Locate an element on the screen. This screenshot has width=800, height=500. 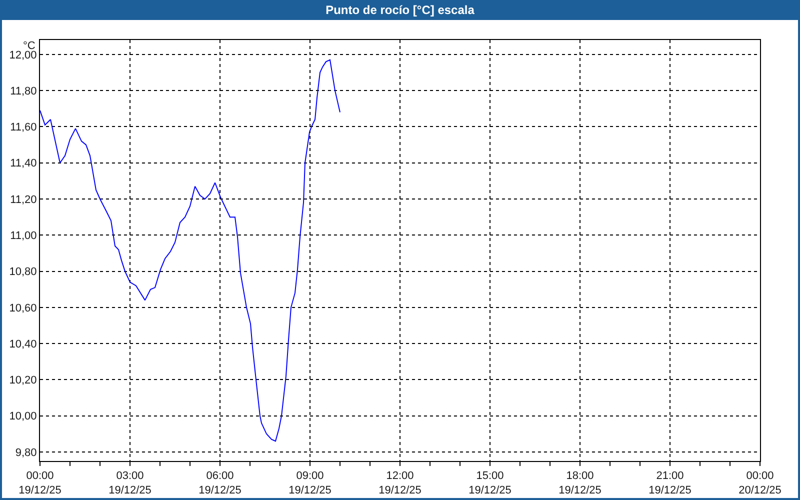
y-tick-label: 10,80 is located at coordinates (23, 272).